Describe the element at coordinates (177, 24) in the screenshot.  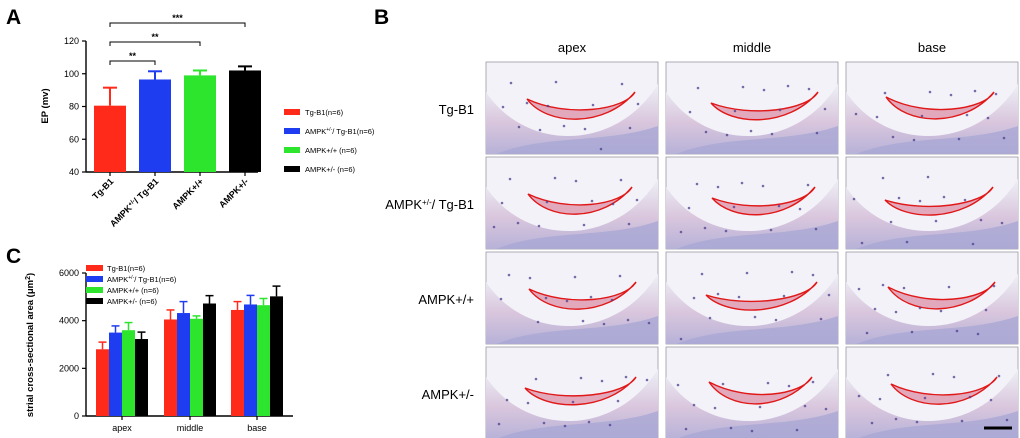
I see `chart-a-significance-bracket` at that location.